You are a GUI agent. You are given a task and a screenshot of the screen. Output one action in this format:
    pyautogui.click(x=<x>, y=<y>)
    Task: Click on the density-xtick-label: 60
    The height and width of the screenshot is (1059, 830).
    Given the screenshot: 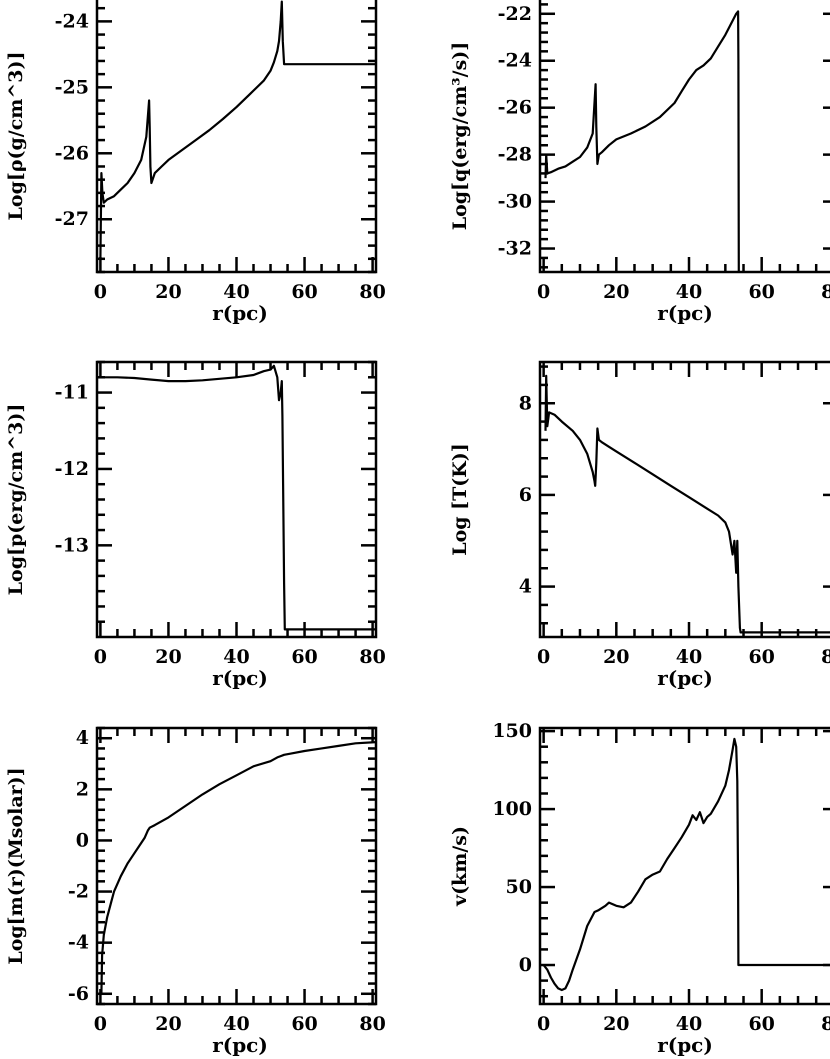 What is the action you would take?
    pyautogui.click(x=304, y=292)
    